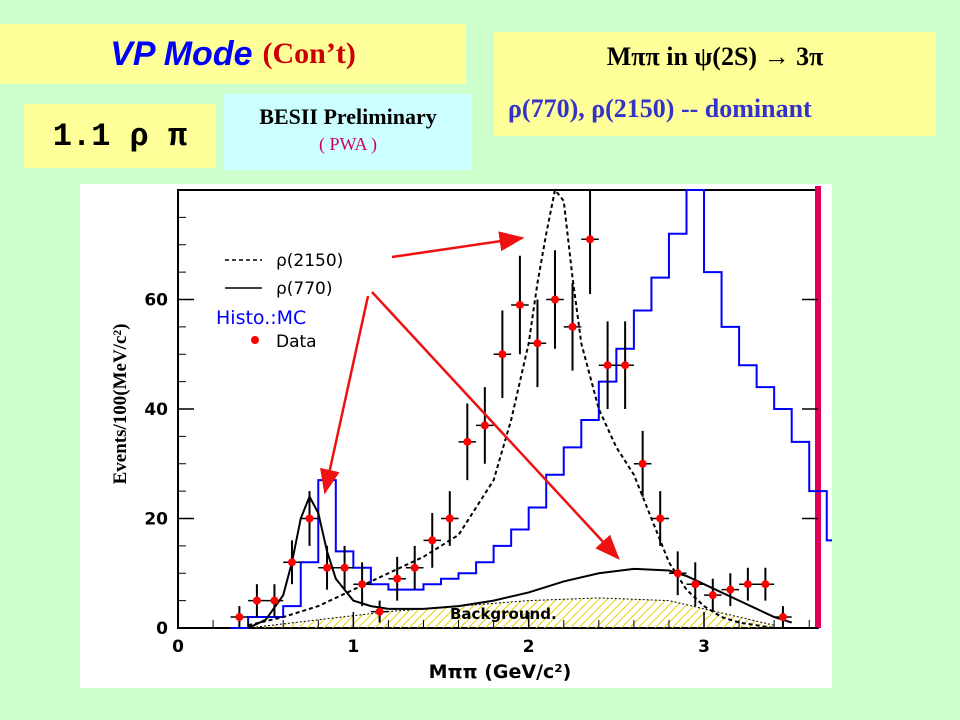 This screenshot has height=720, width=960. Describe the element at coordinates (495, 425) in the screenshot. I see `arrow-to-rho770-tail` at that location.